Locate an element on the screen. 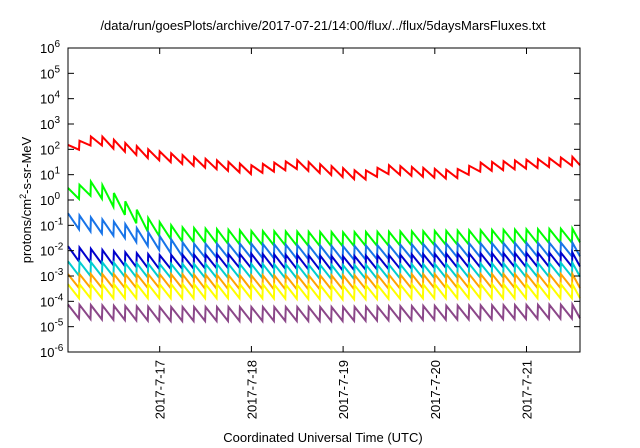 The image size is (640, 448). y-axis-title-suffix: -s-sr-MeV is located at coordinates (26, 164).